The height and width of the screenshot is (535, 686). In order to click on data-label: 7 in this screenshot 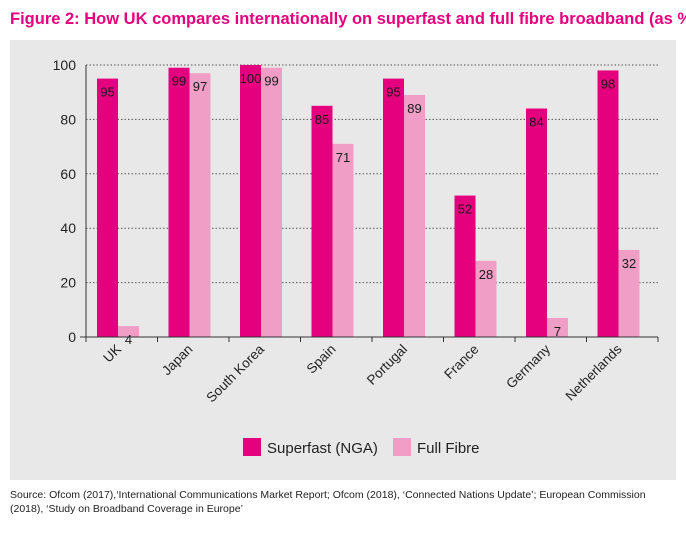, I will do `click(557, 331)`.